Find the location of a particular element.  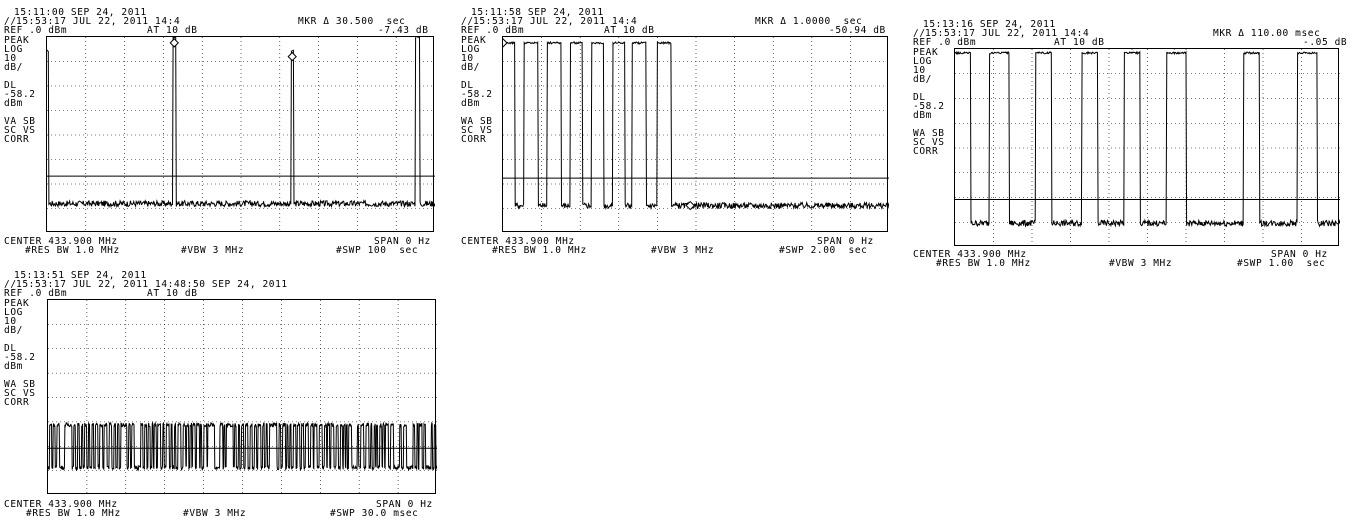

sweep-time: #SWP 100 sec is located at coordinates (377, 250).